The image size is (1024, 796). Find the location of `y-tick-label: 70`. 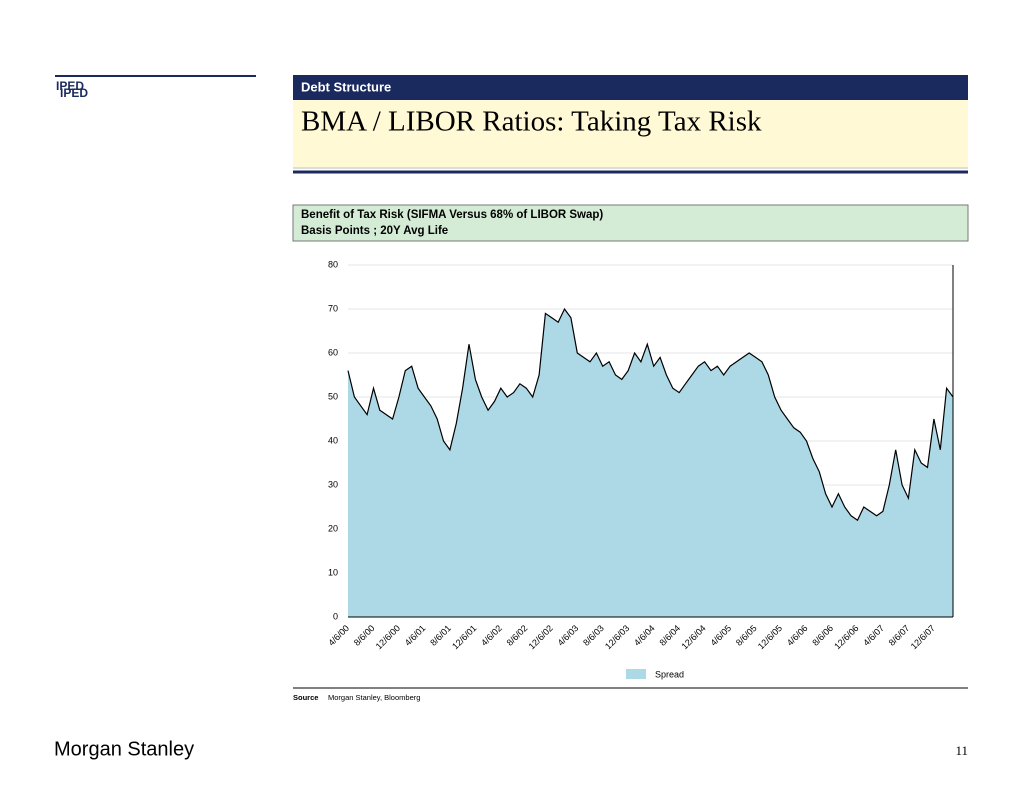

y-tick-label: 70 is located at coordinates (333, 308).